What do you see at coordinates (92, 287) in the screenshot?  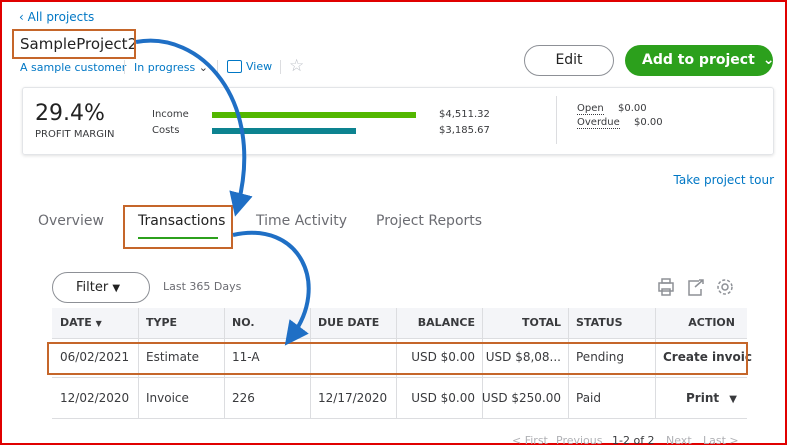 I see `filter-text: Filter` at bounding box center [92, 287].